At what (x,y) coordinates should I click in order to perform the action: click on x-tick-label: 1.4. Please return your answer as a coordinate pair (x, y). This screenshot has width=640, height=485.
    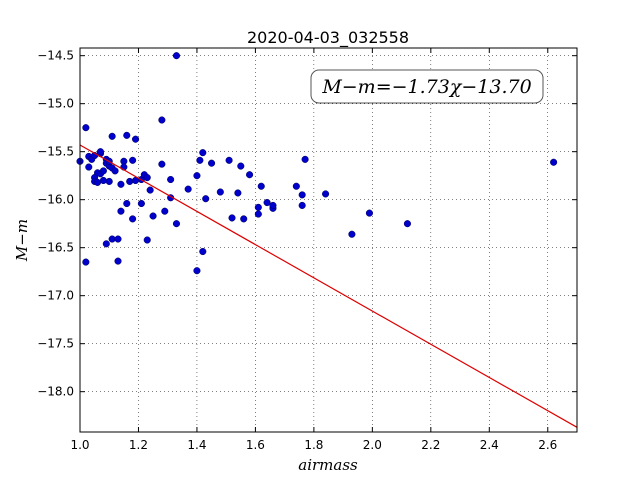
    Looking at the image, I should click on (196, 445).